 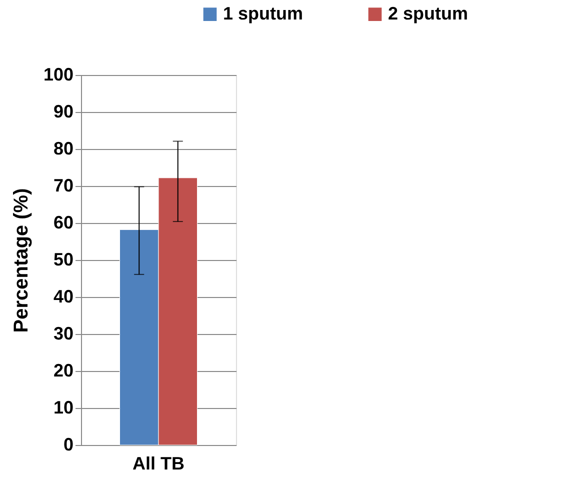 I want to click on y-tick-label: 70, so click(x=63, y=186).